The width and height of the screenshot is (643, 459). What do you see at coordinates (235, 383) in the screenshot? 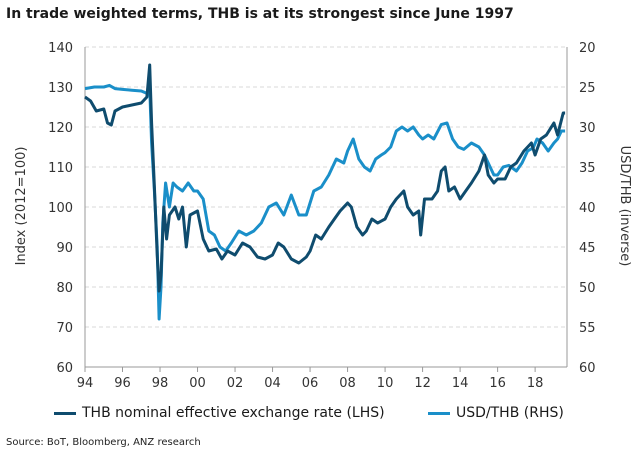
I see `x-tick-label: 02` at bounding box center [235, 383].